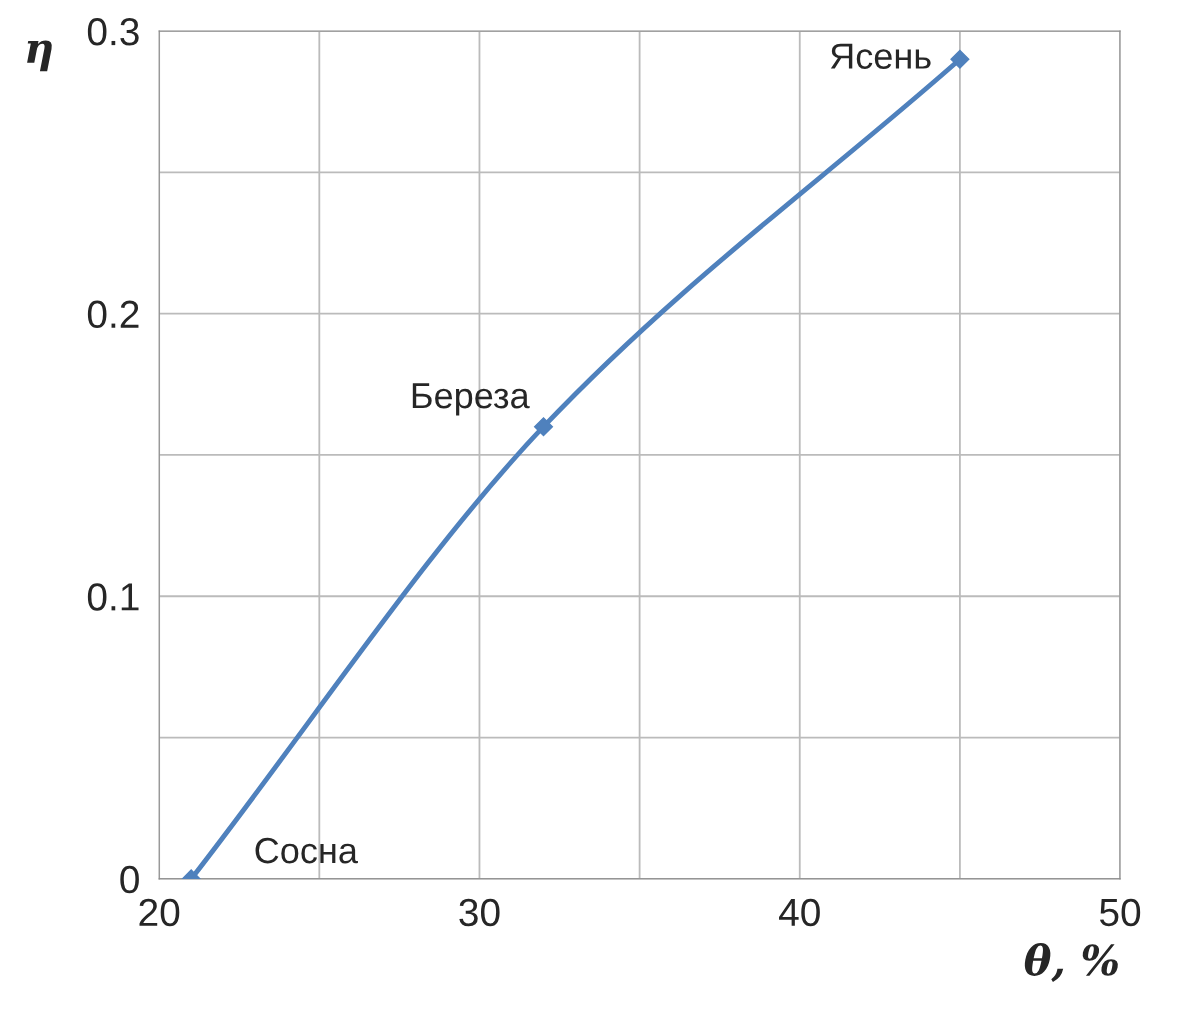 Image resolution: width=1179 pixels, height=1034 pixels. I want to click on y-tick-label: 0, so click(129, 879).